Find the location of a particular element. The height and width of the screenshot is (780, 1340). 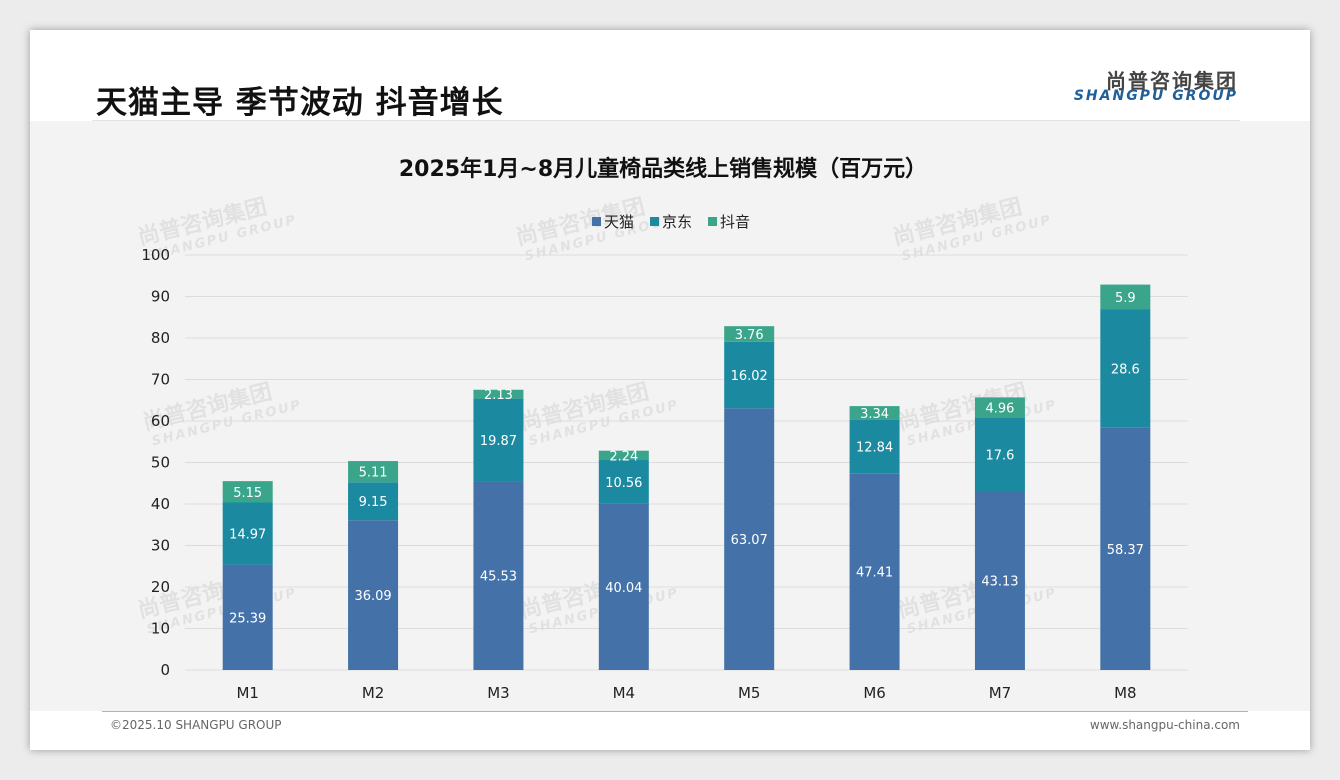

y-tick-label: 40 is located at coordinates (160, 504).